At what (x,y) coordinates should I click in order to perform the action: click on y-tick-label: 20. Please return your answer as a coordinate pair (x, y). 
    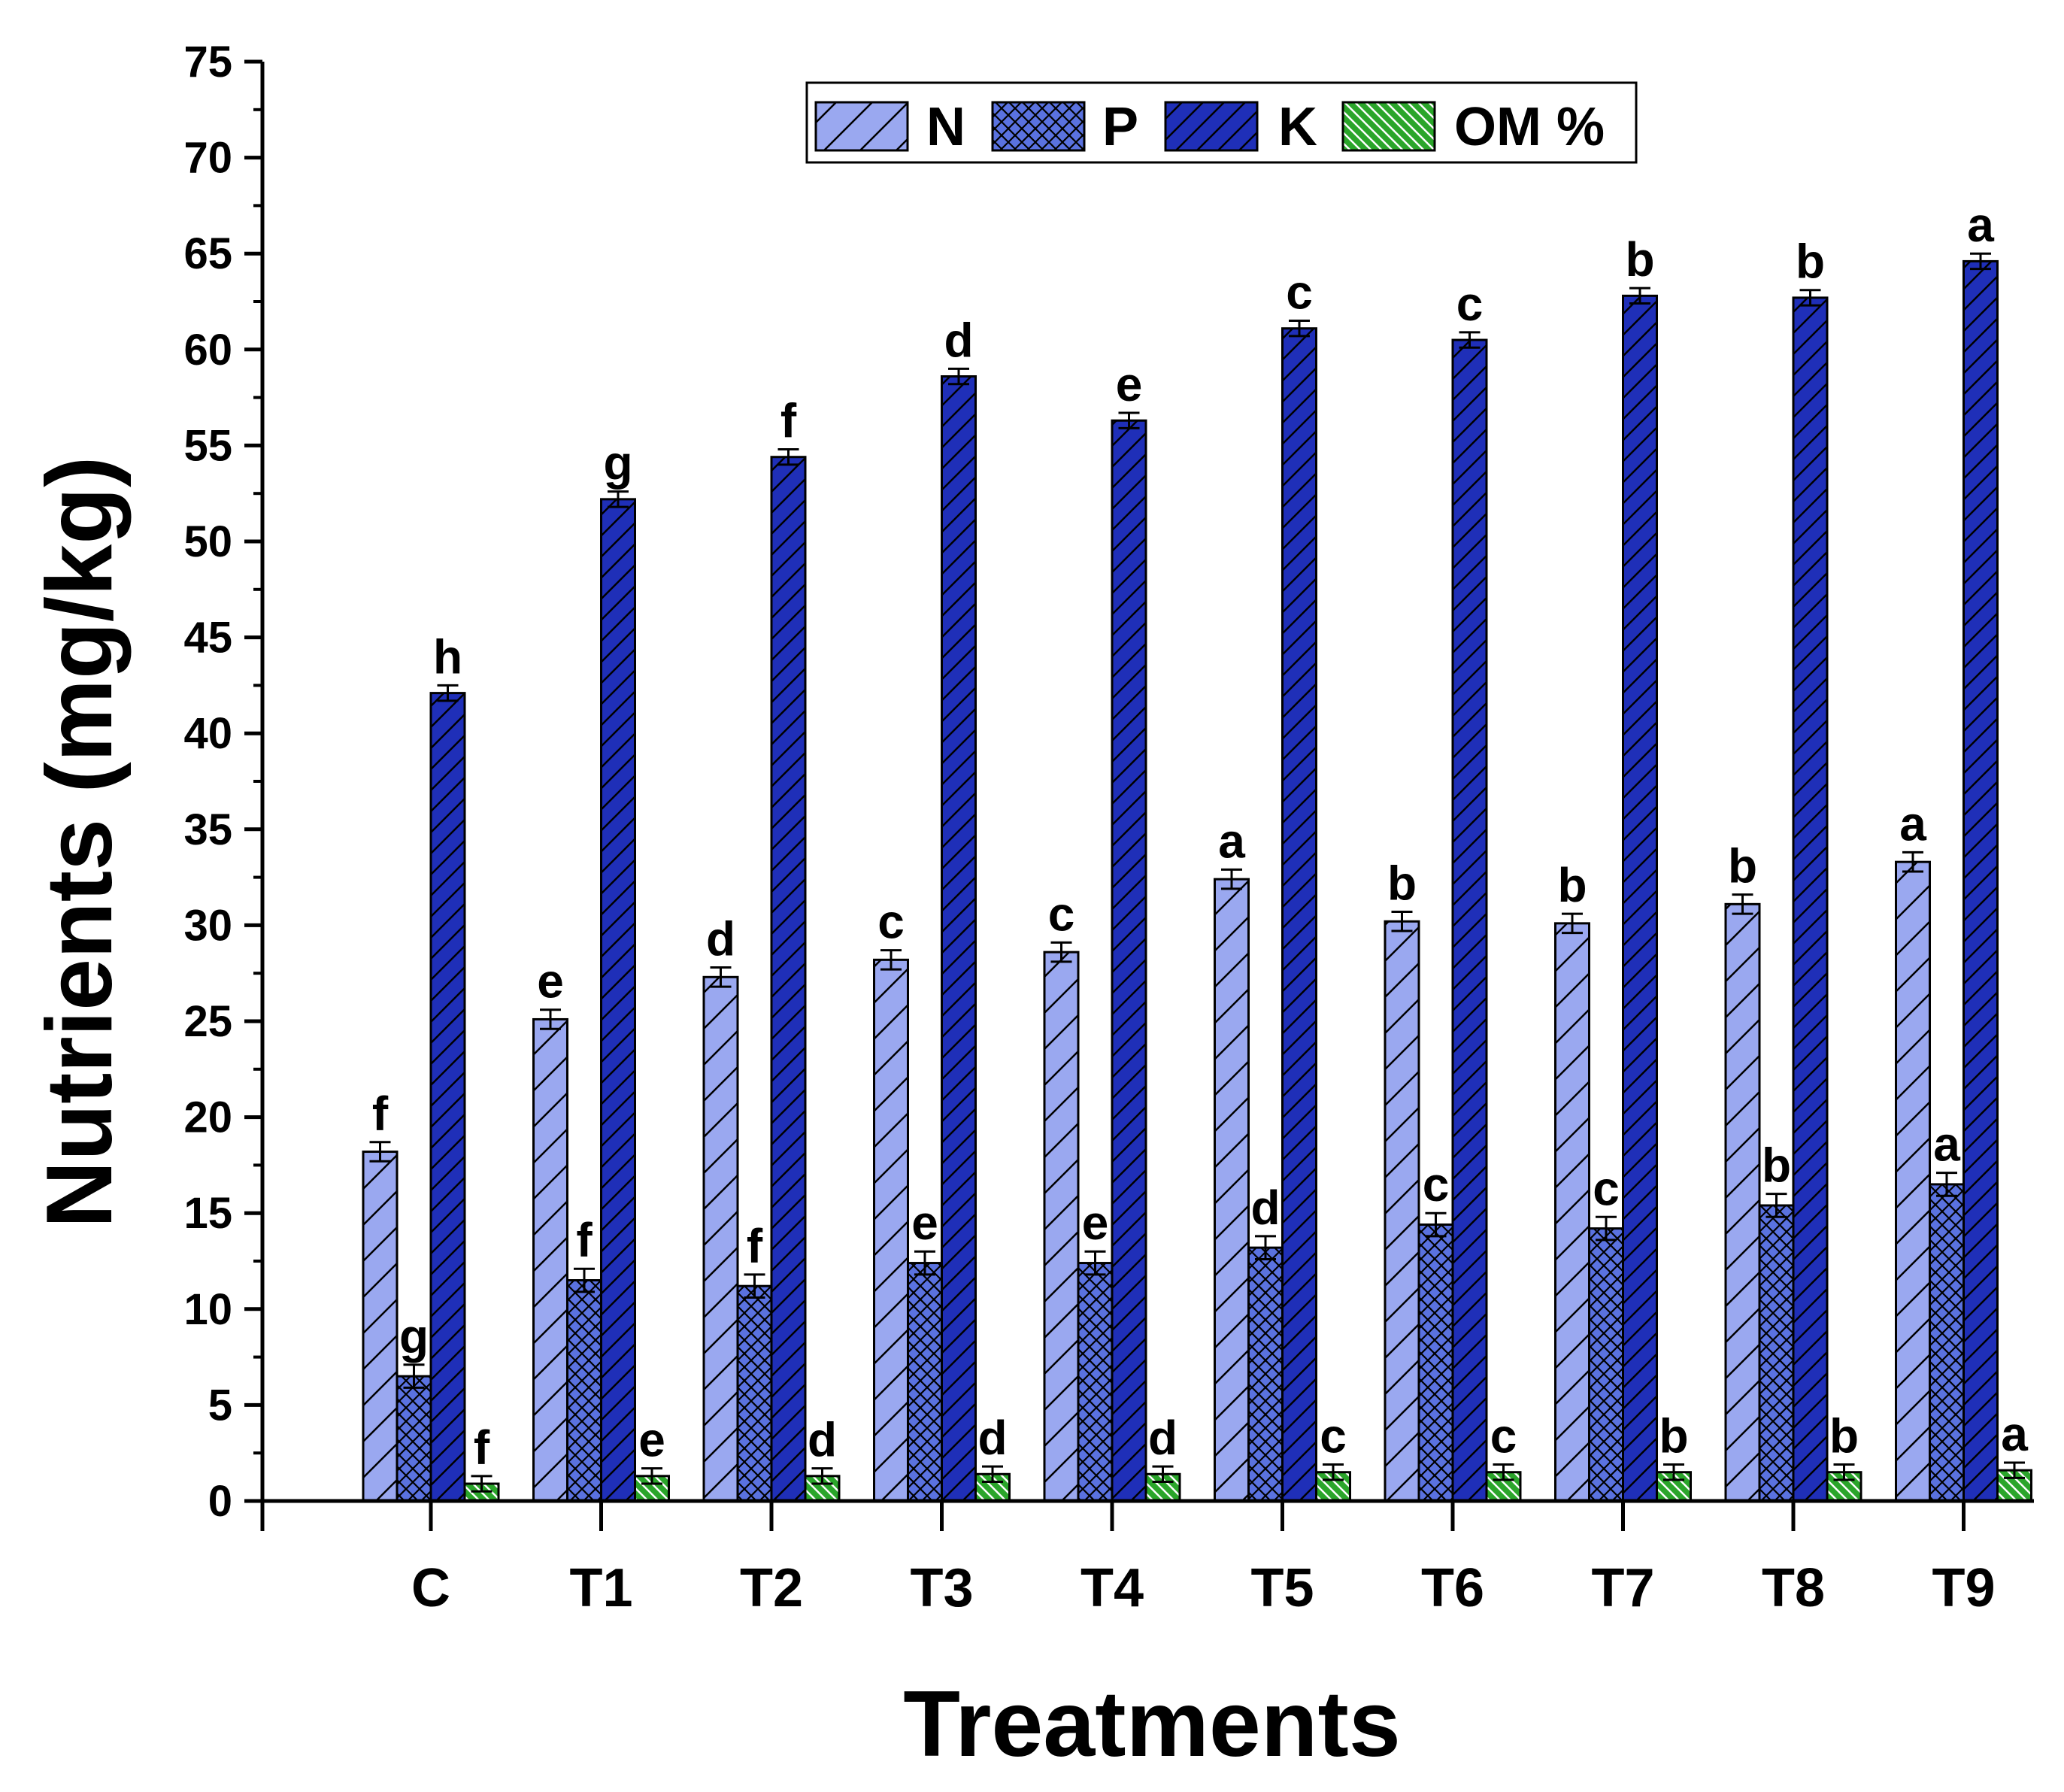
    Looking at the image, I should click on (207, 1117).